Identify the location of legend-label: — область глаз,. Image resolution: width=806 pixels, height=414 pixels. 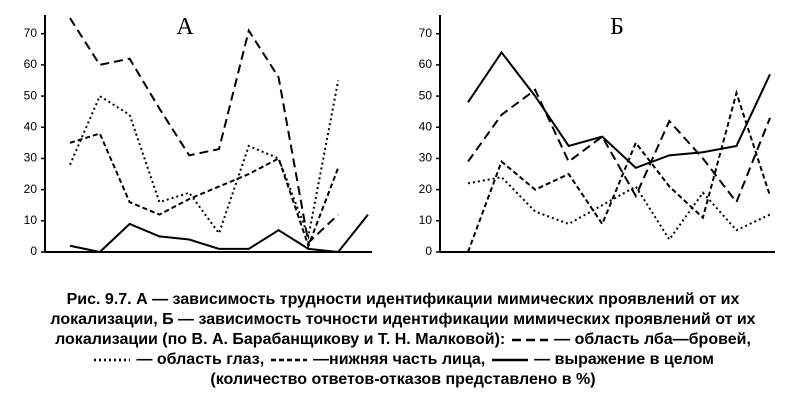
(200, 359).